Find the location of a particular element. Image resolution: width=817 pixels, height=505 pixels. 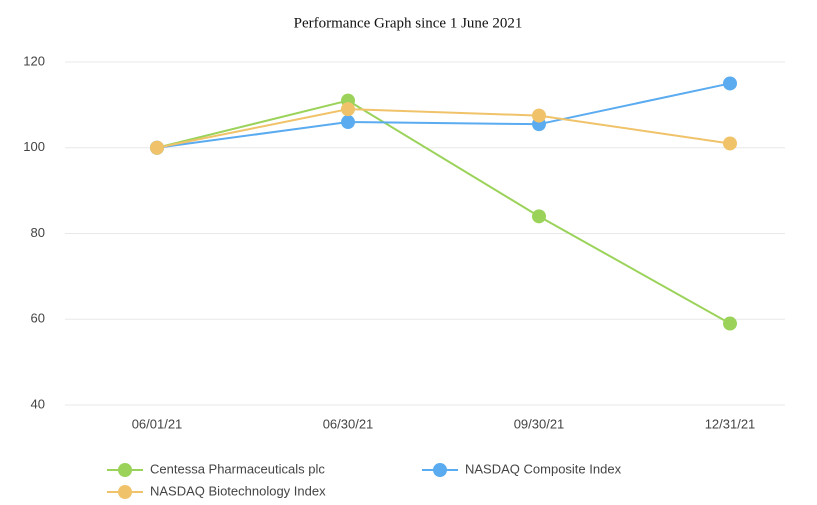

y-tick-label: 80 is located at coordinates (38, 232).